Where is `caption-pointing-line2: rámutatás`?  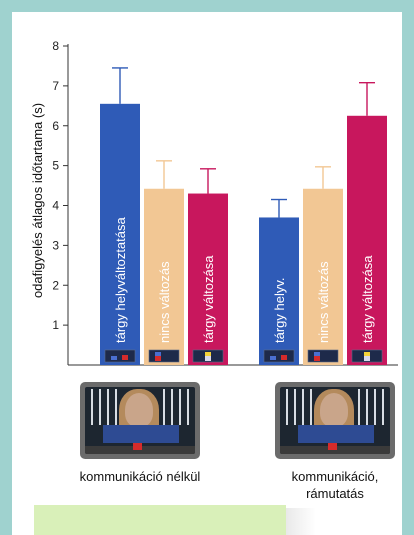
caption-pointing-line2: rámutatás is located at coordinates (335, 493).